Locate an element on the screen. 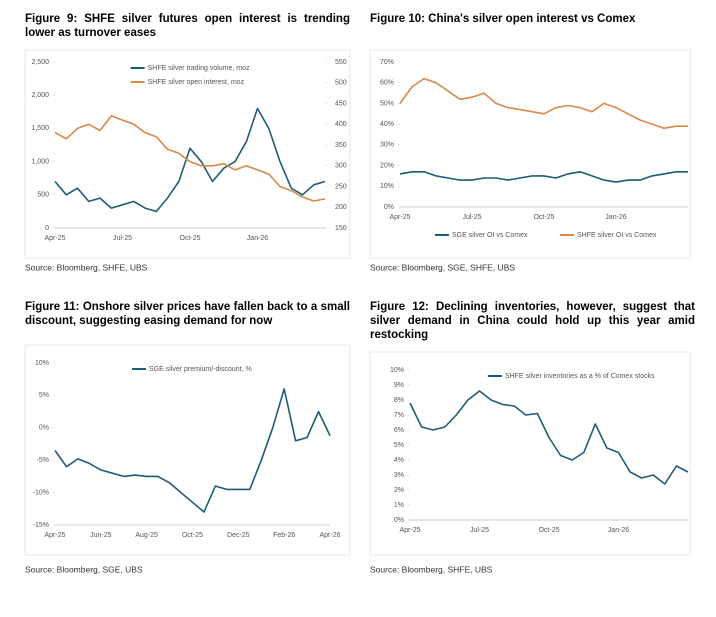 This screenshot has width=716, height=617. legend-label: SHFE silver OI vs Comex is located at coordinates (617, 235).